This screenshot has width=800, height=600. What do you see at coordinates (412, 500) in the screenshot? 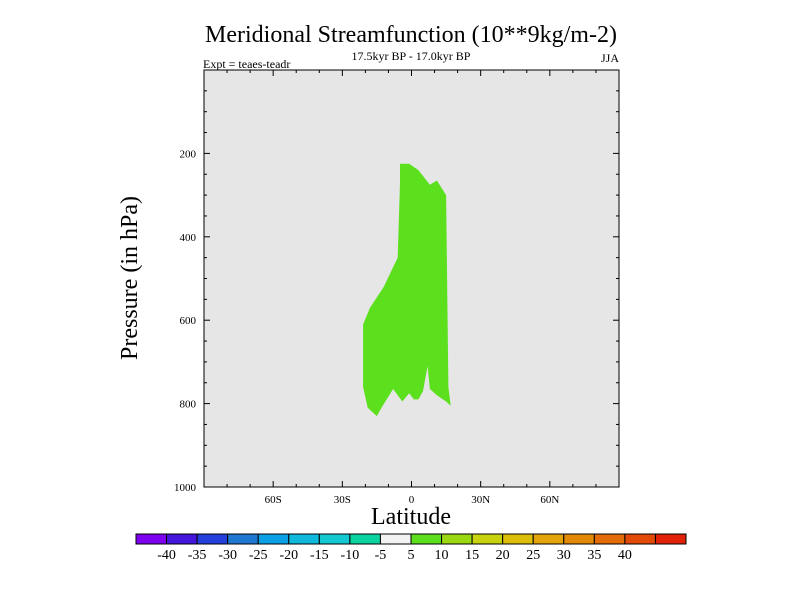
I see `x-tick-label: 0` at bounding box center [412, 500].